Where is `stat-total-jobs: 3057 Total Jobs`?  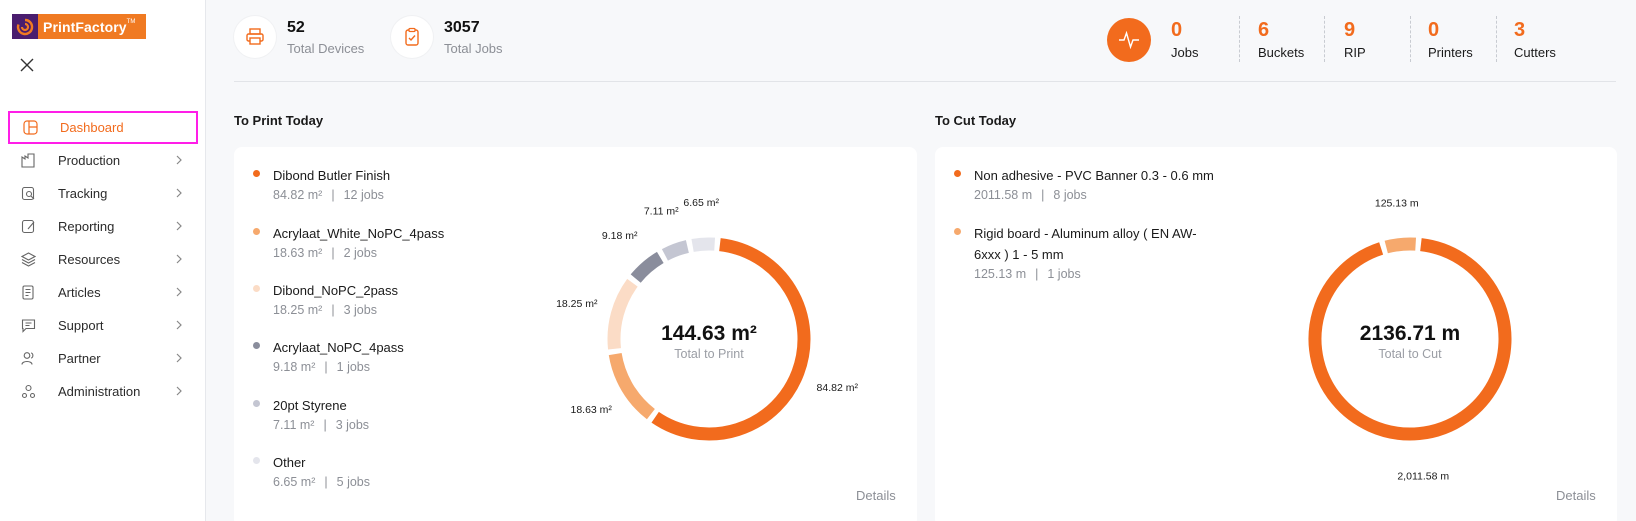
stat-total-jobs: 3057 Total Jobs is located at coordinates (447, 37).